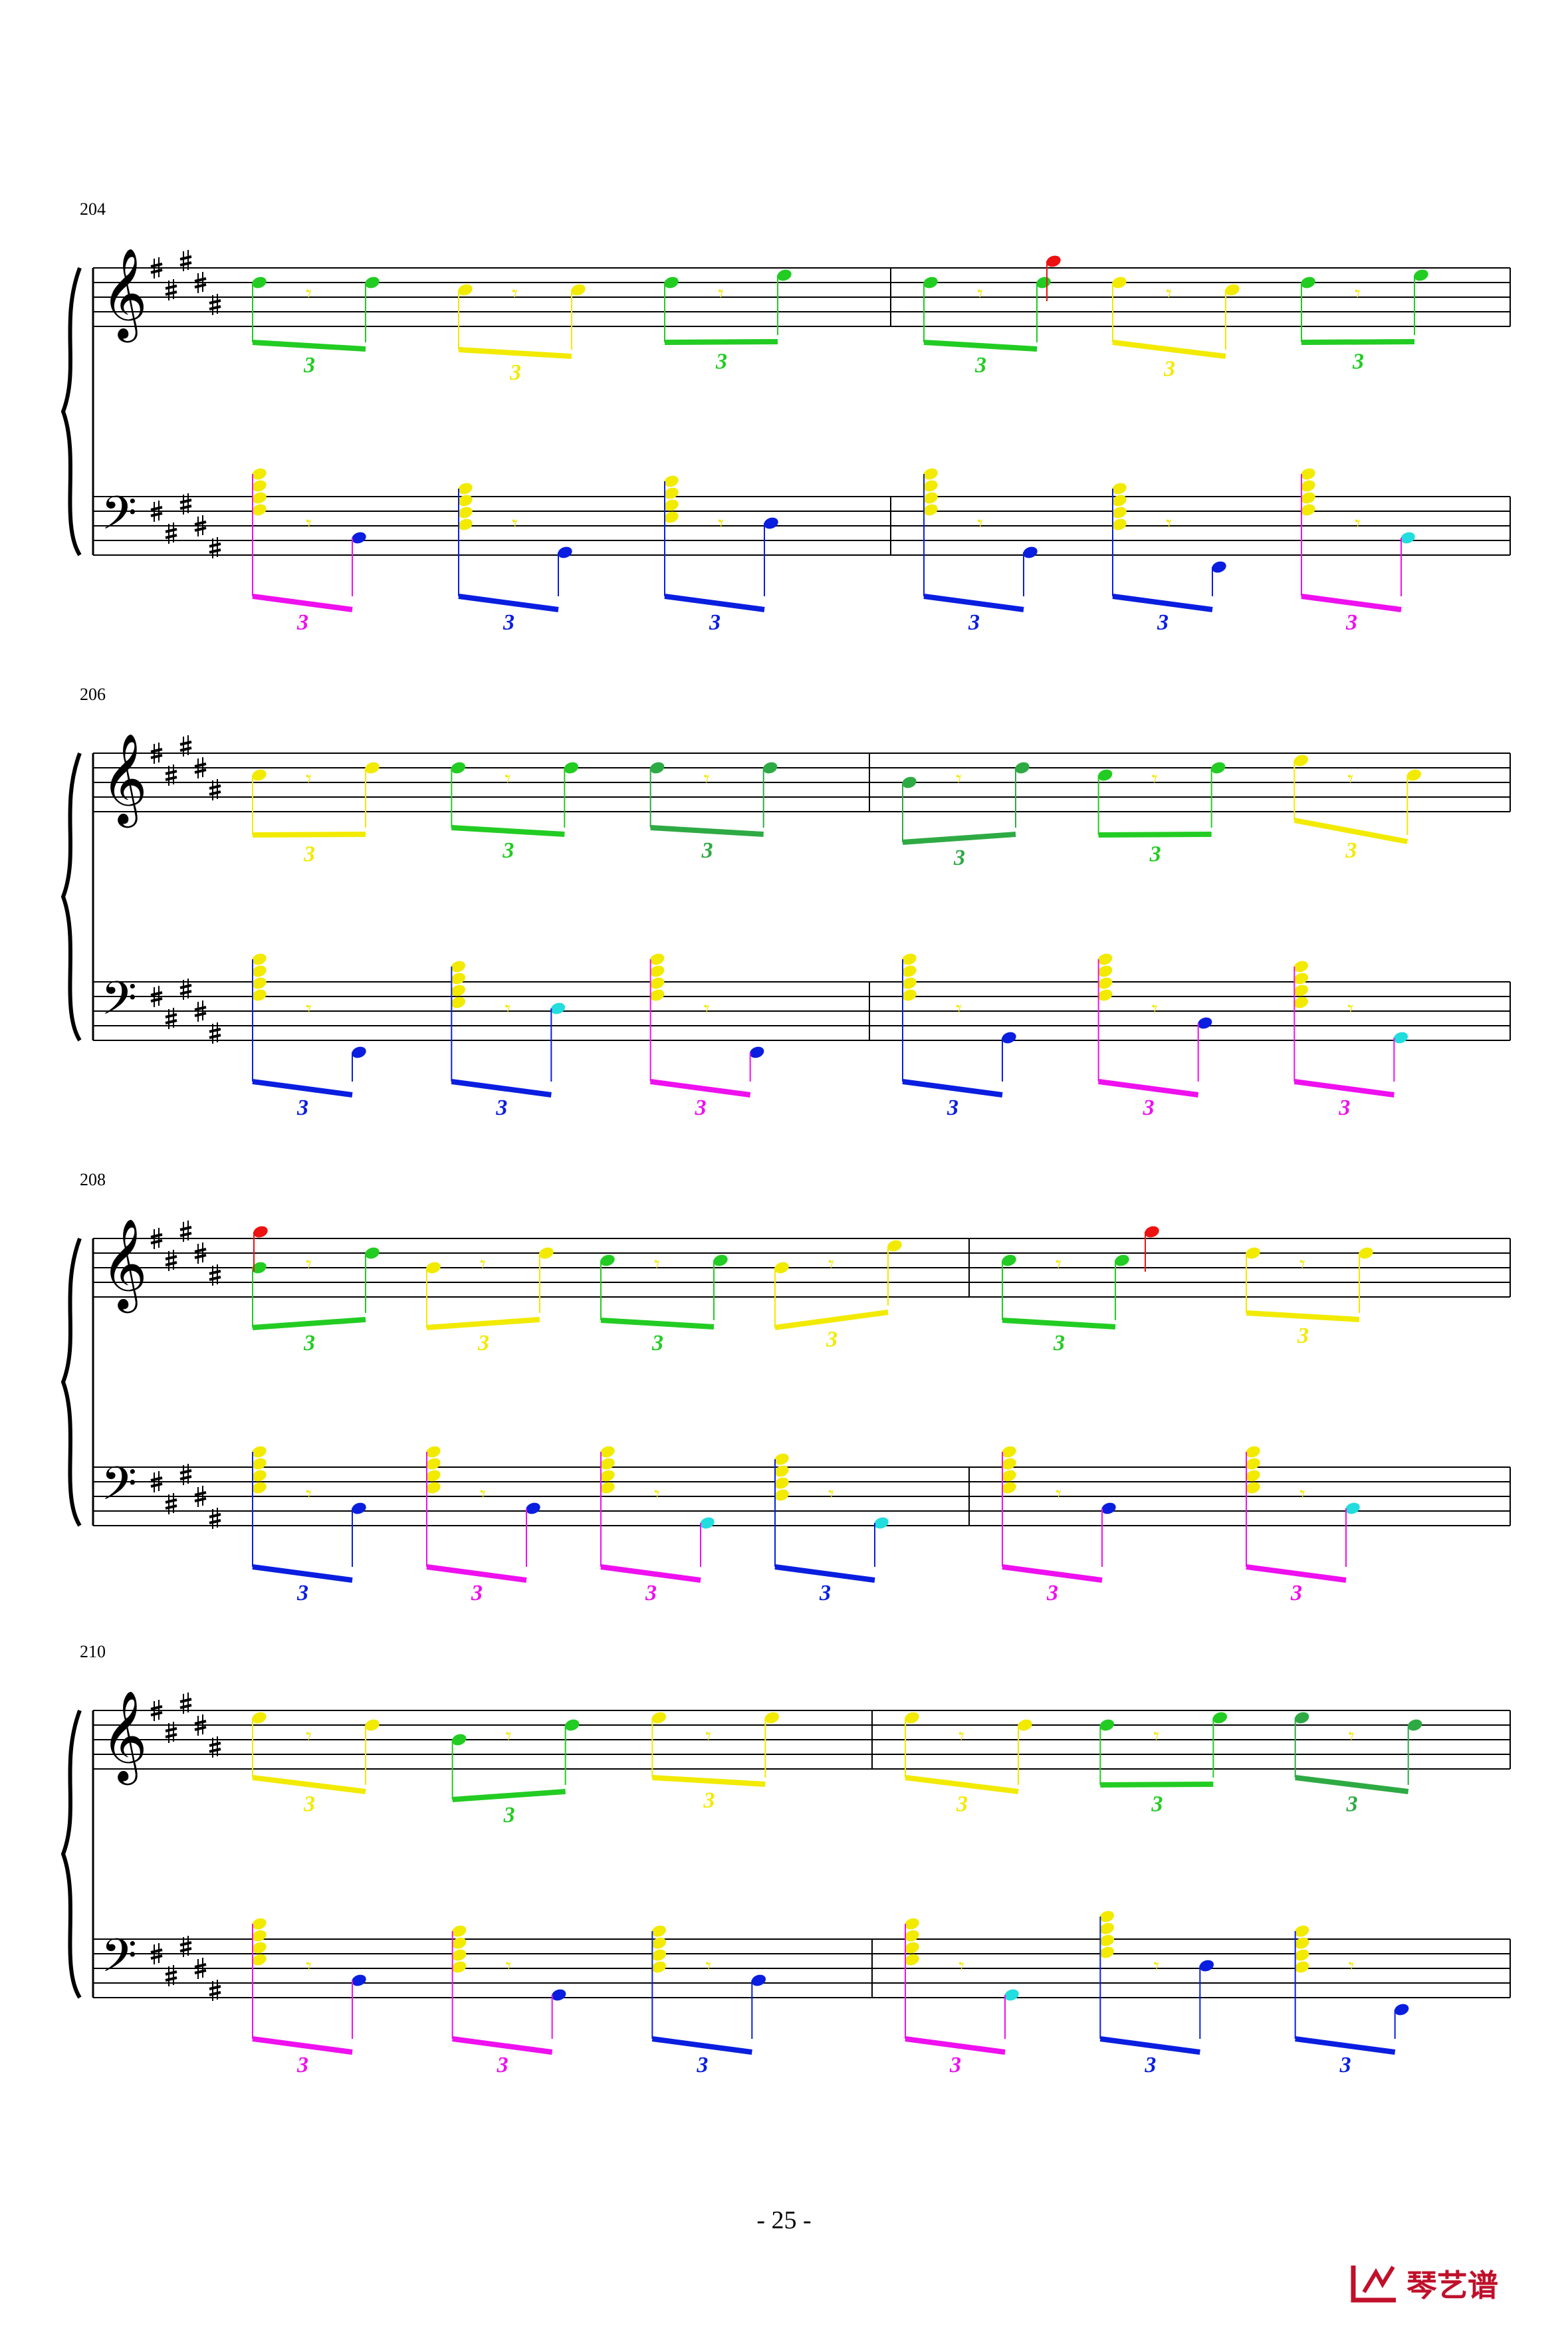  Describe the element at coordinates (1373, 2284) in the screenshot. I see `logo-icon` at that location.